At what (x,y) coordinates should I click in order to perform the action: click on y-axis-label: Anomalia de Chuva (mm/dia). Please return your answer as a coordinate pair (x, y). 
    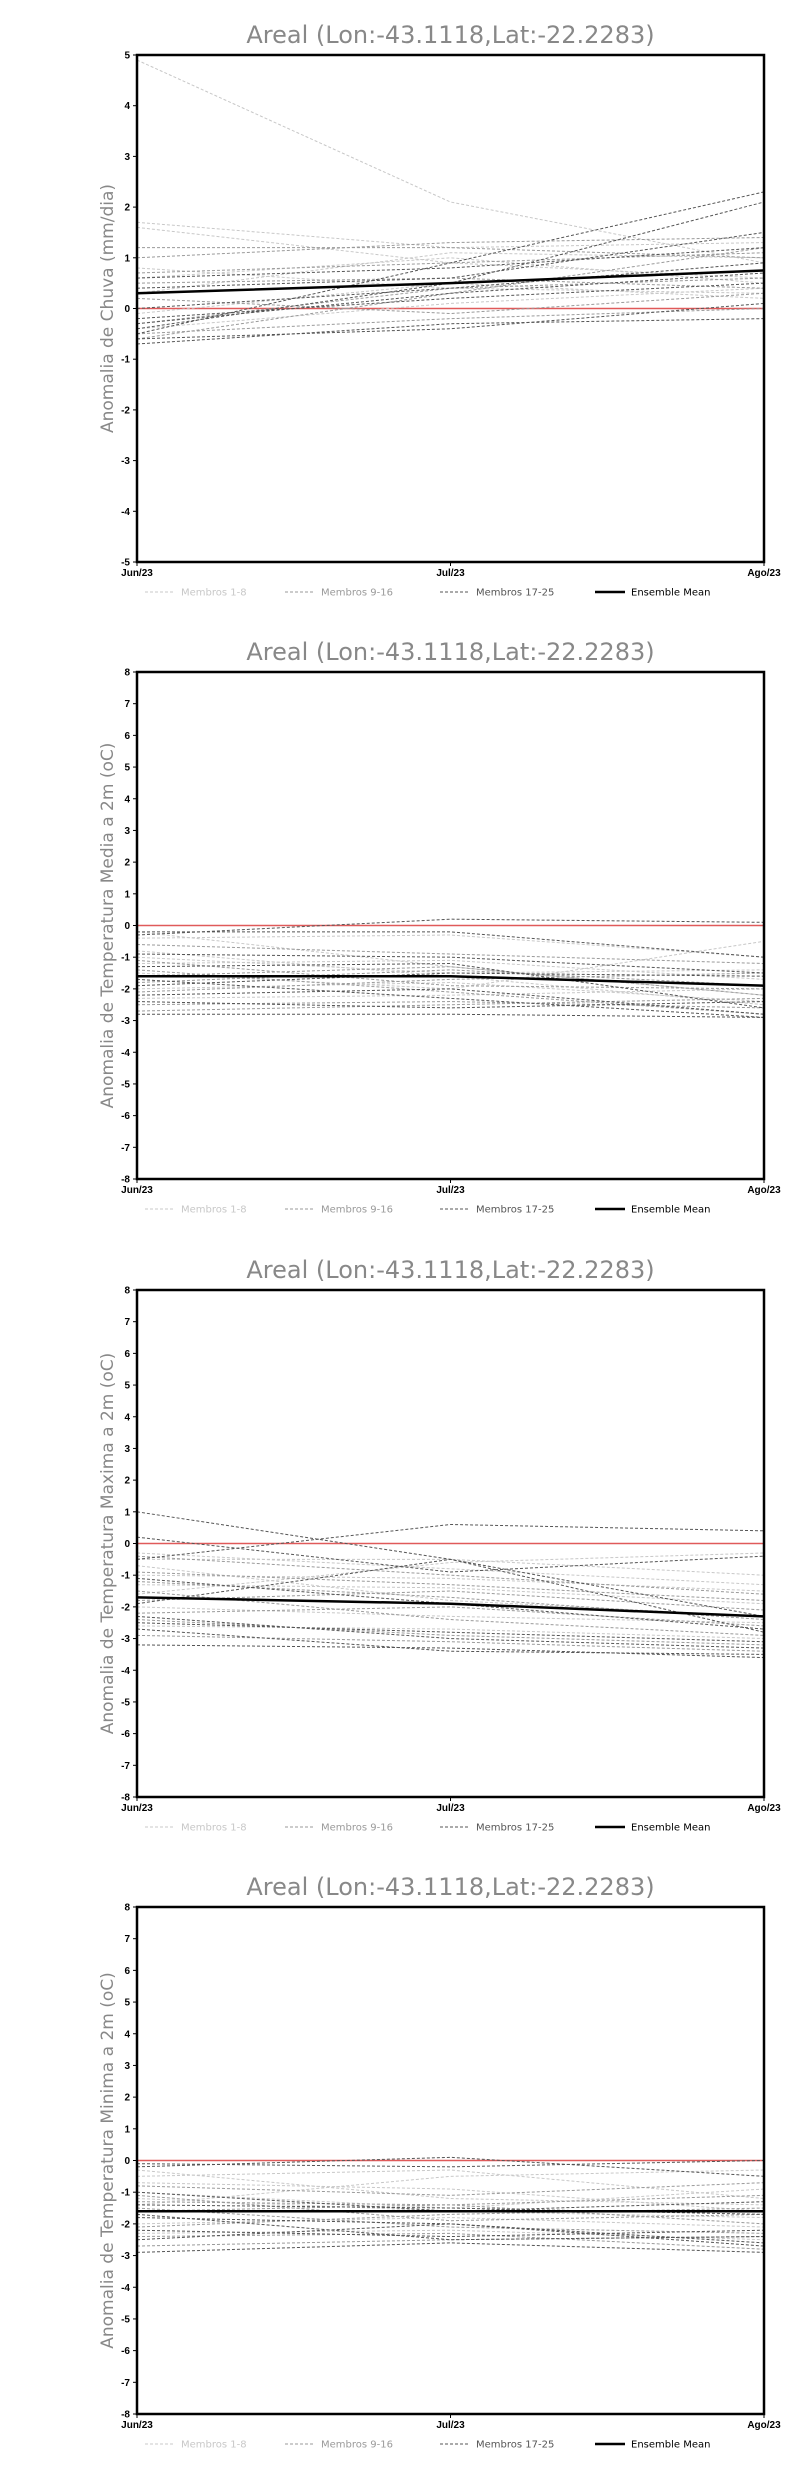
    Looking at the image, I should click on (108, 308).